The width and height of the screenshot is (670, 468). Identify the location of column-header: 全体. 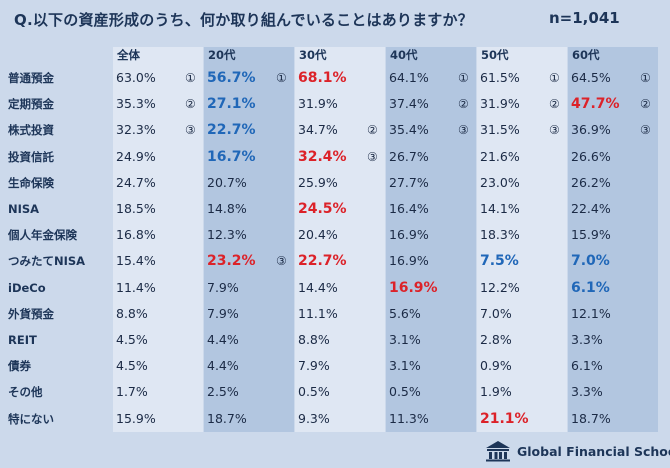
(128, 55).